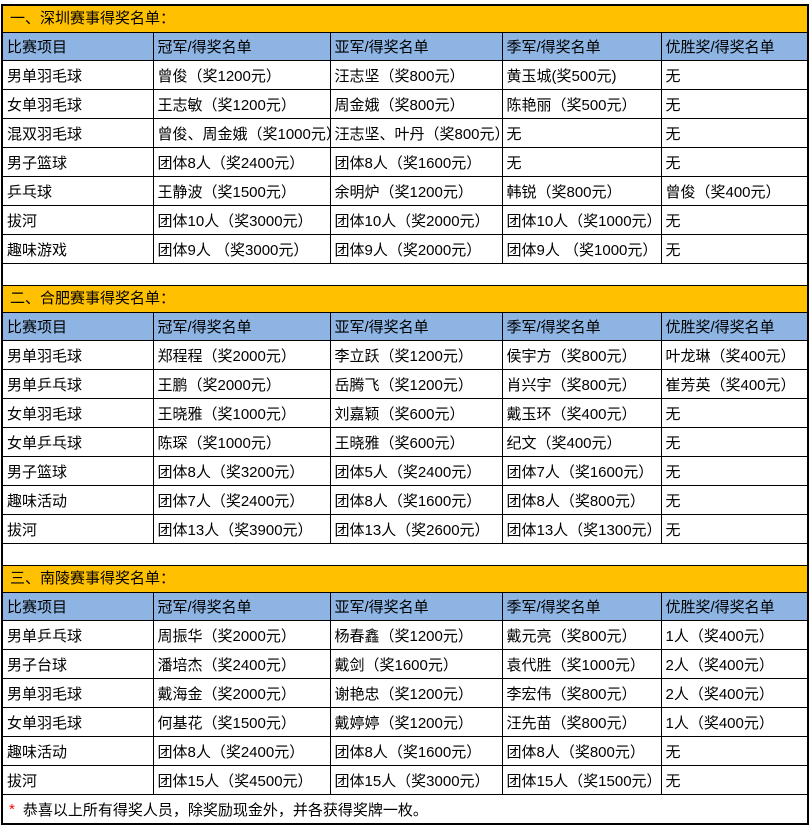 Image resolution: width=810 pixels, height=833 pixels. Describe the element at coordinates (581, 442) in the screenshot. I see `winner-cell: 纪文（奖400元）` at that location.